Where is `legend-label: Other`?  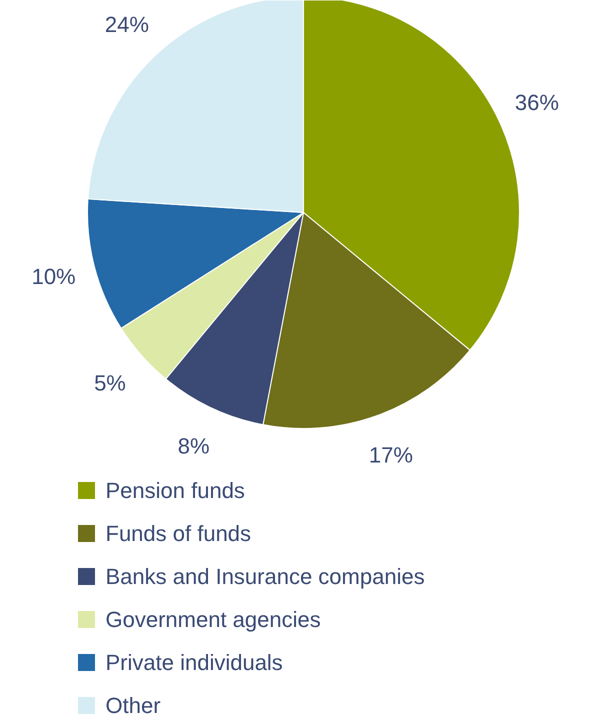
legend-label: Other is located at coordinates (133, 705).